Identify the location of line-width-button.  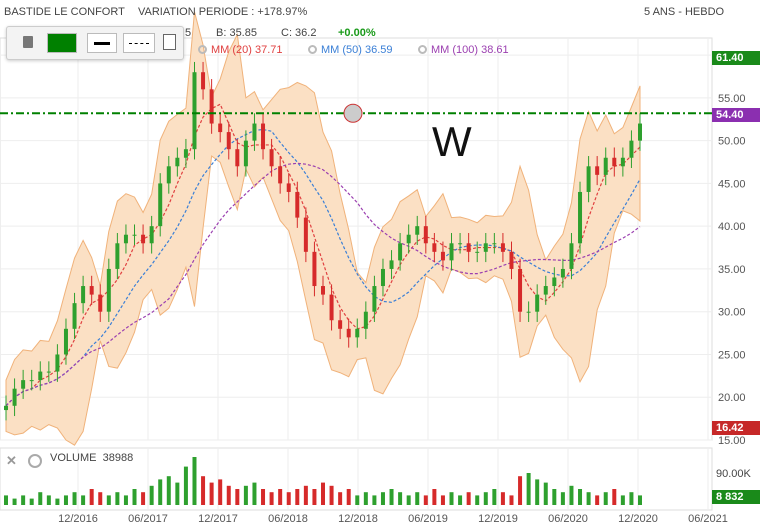
(102, 43).